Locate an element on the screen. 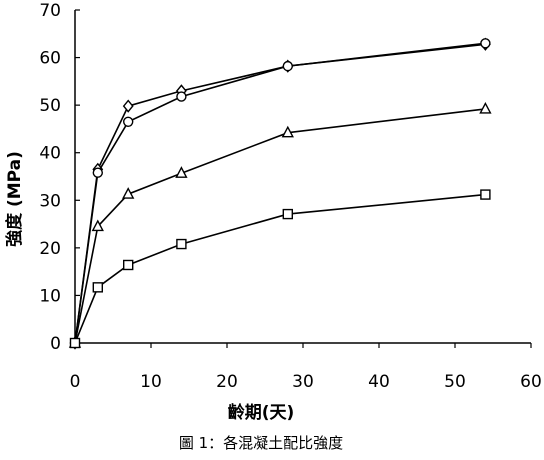 The height and width of the screenshot is (460, 544). y-tick-label: 20 is located at coordinates (50, 249).